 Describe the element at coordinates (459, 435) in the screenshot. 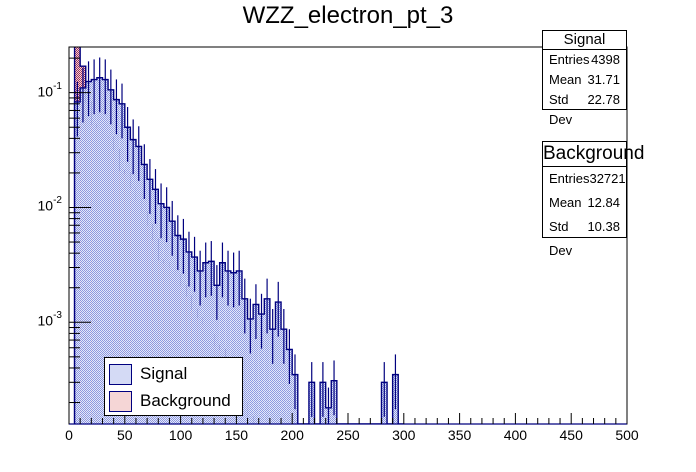

I see `x-tick-label: 350` at that location.